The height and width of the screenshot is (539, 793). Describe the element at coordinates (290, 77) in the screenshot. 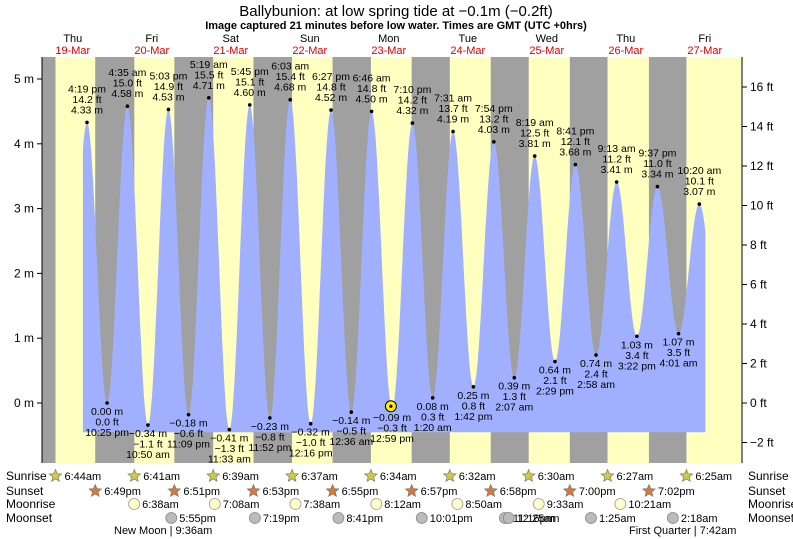

I see `high-tide-feet: 15.4 ft` at that location.